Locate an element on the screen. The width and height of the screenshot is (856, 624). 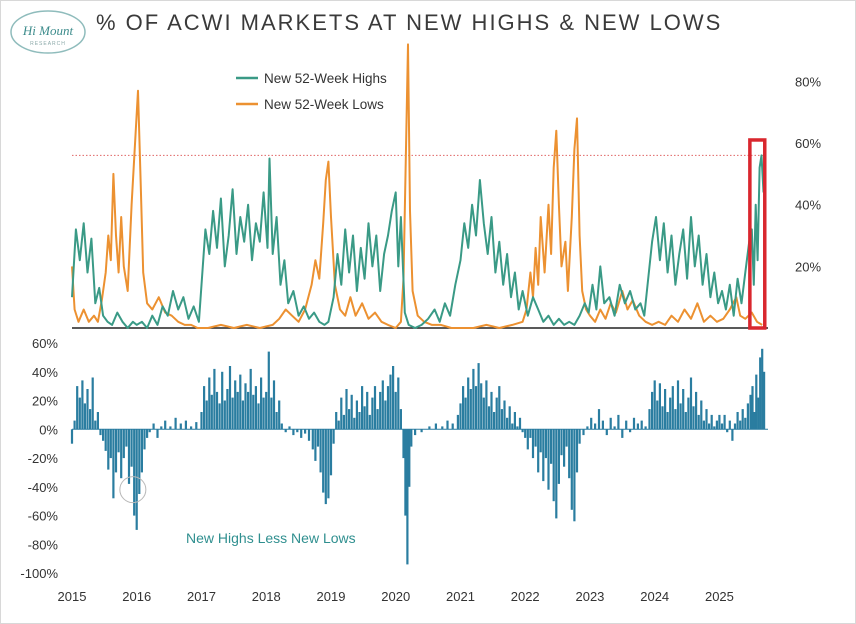
bottom-ytick-label: 40% is located at coordinates (45, 372).